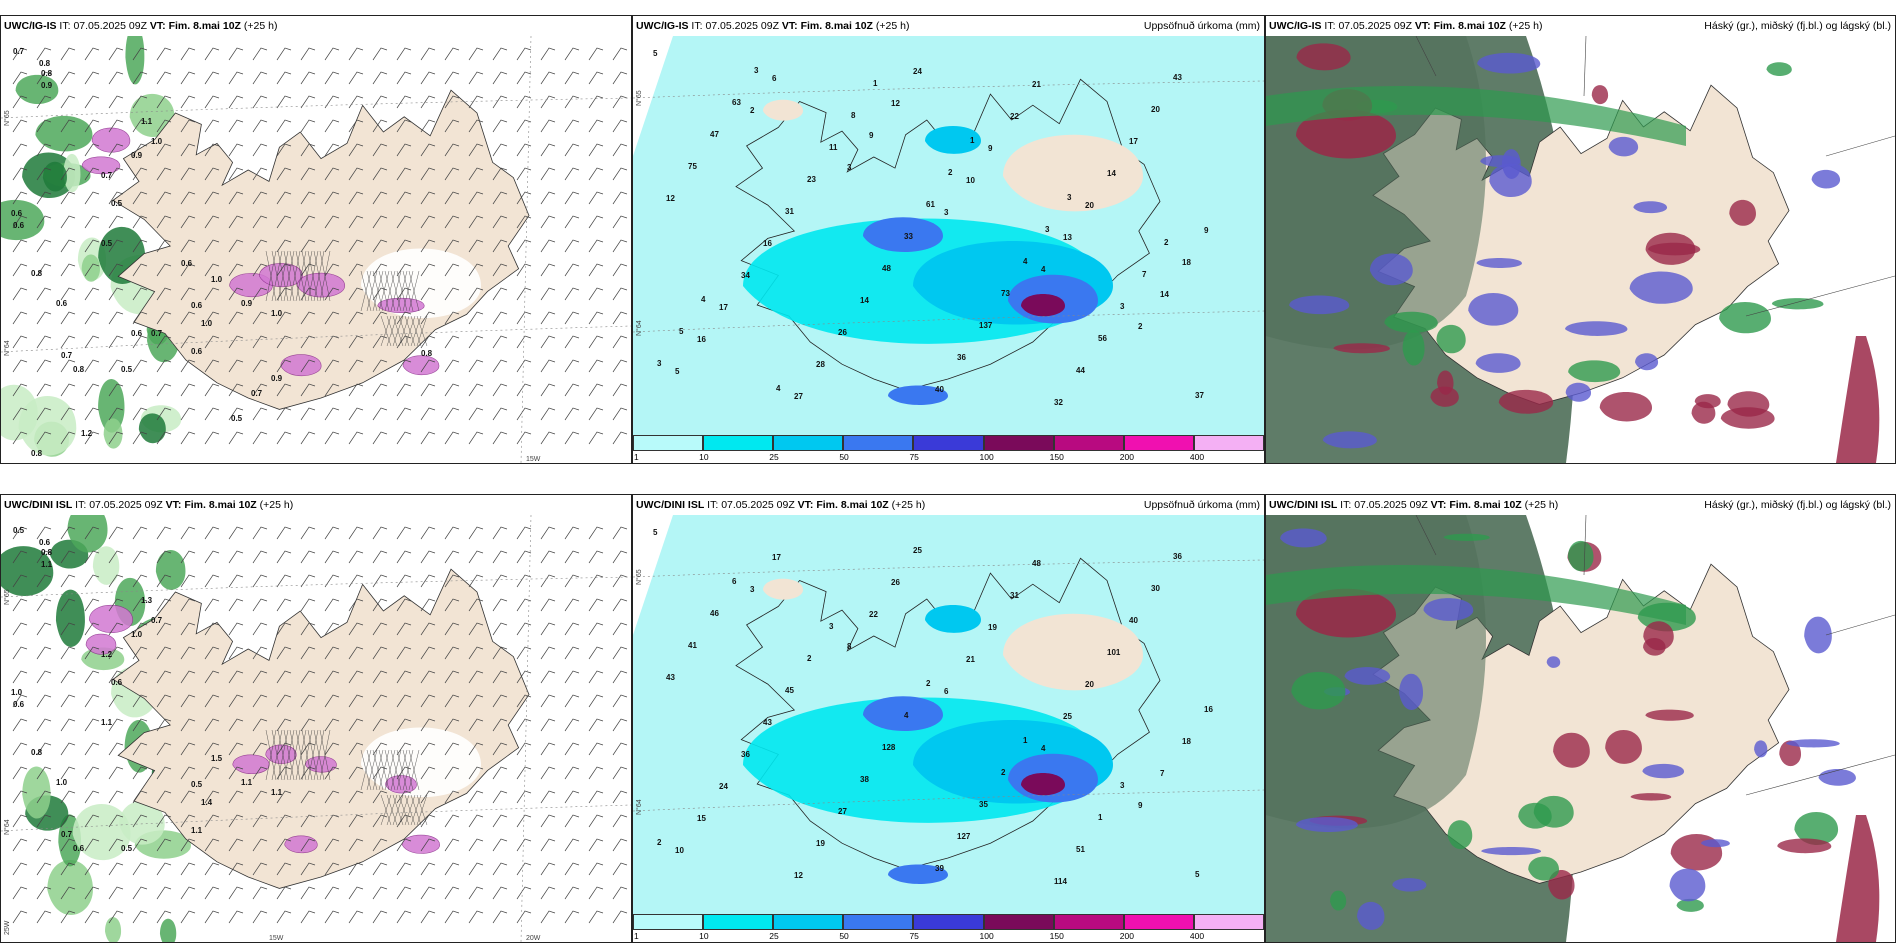 Image resolution: width=1900 pixels, height=950 pixels. Describe the element at coordinates (736, 102) in the screenshot. I see `value-label: 63` at that location.